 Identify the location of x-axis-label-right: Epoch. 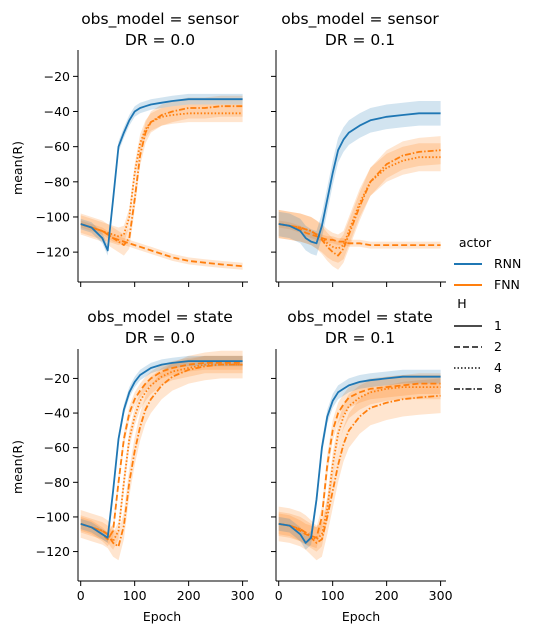
(361, 616).